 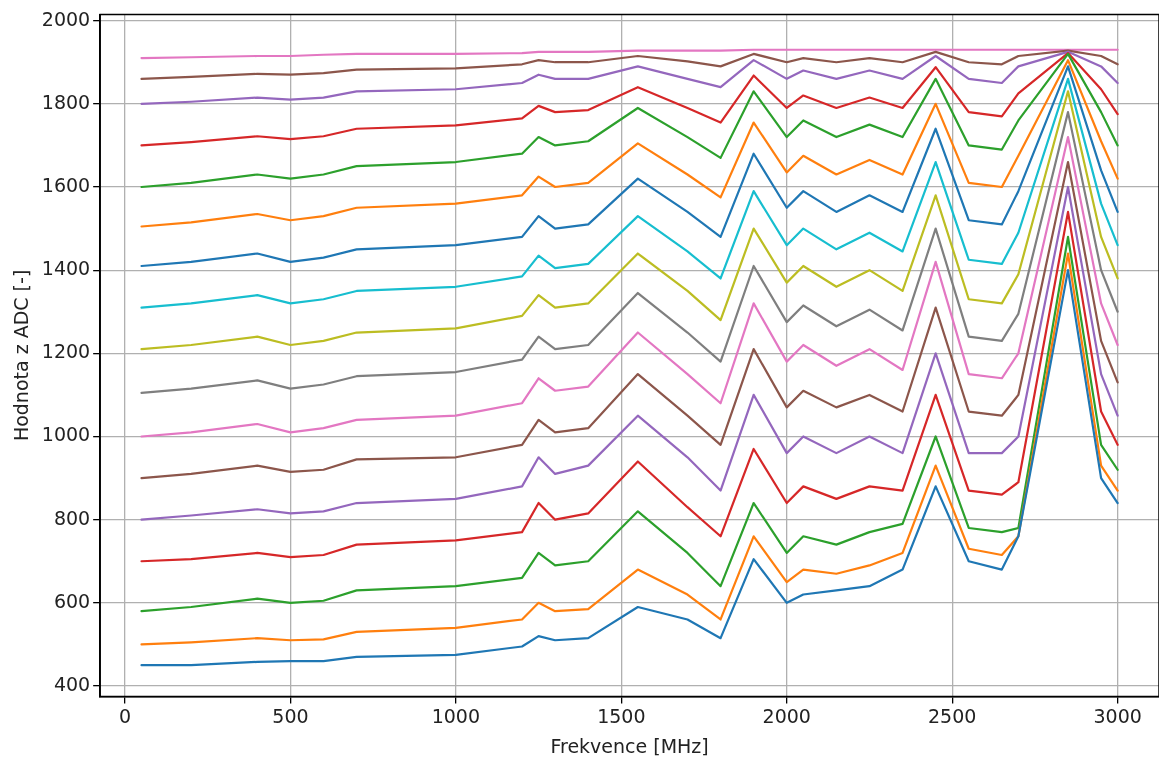 What do you see at coordinates (952, 715) in the screenshot?
I see `x-tick-label: 2500` at bounding box center [952, 715].